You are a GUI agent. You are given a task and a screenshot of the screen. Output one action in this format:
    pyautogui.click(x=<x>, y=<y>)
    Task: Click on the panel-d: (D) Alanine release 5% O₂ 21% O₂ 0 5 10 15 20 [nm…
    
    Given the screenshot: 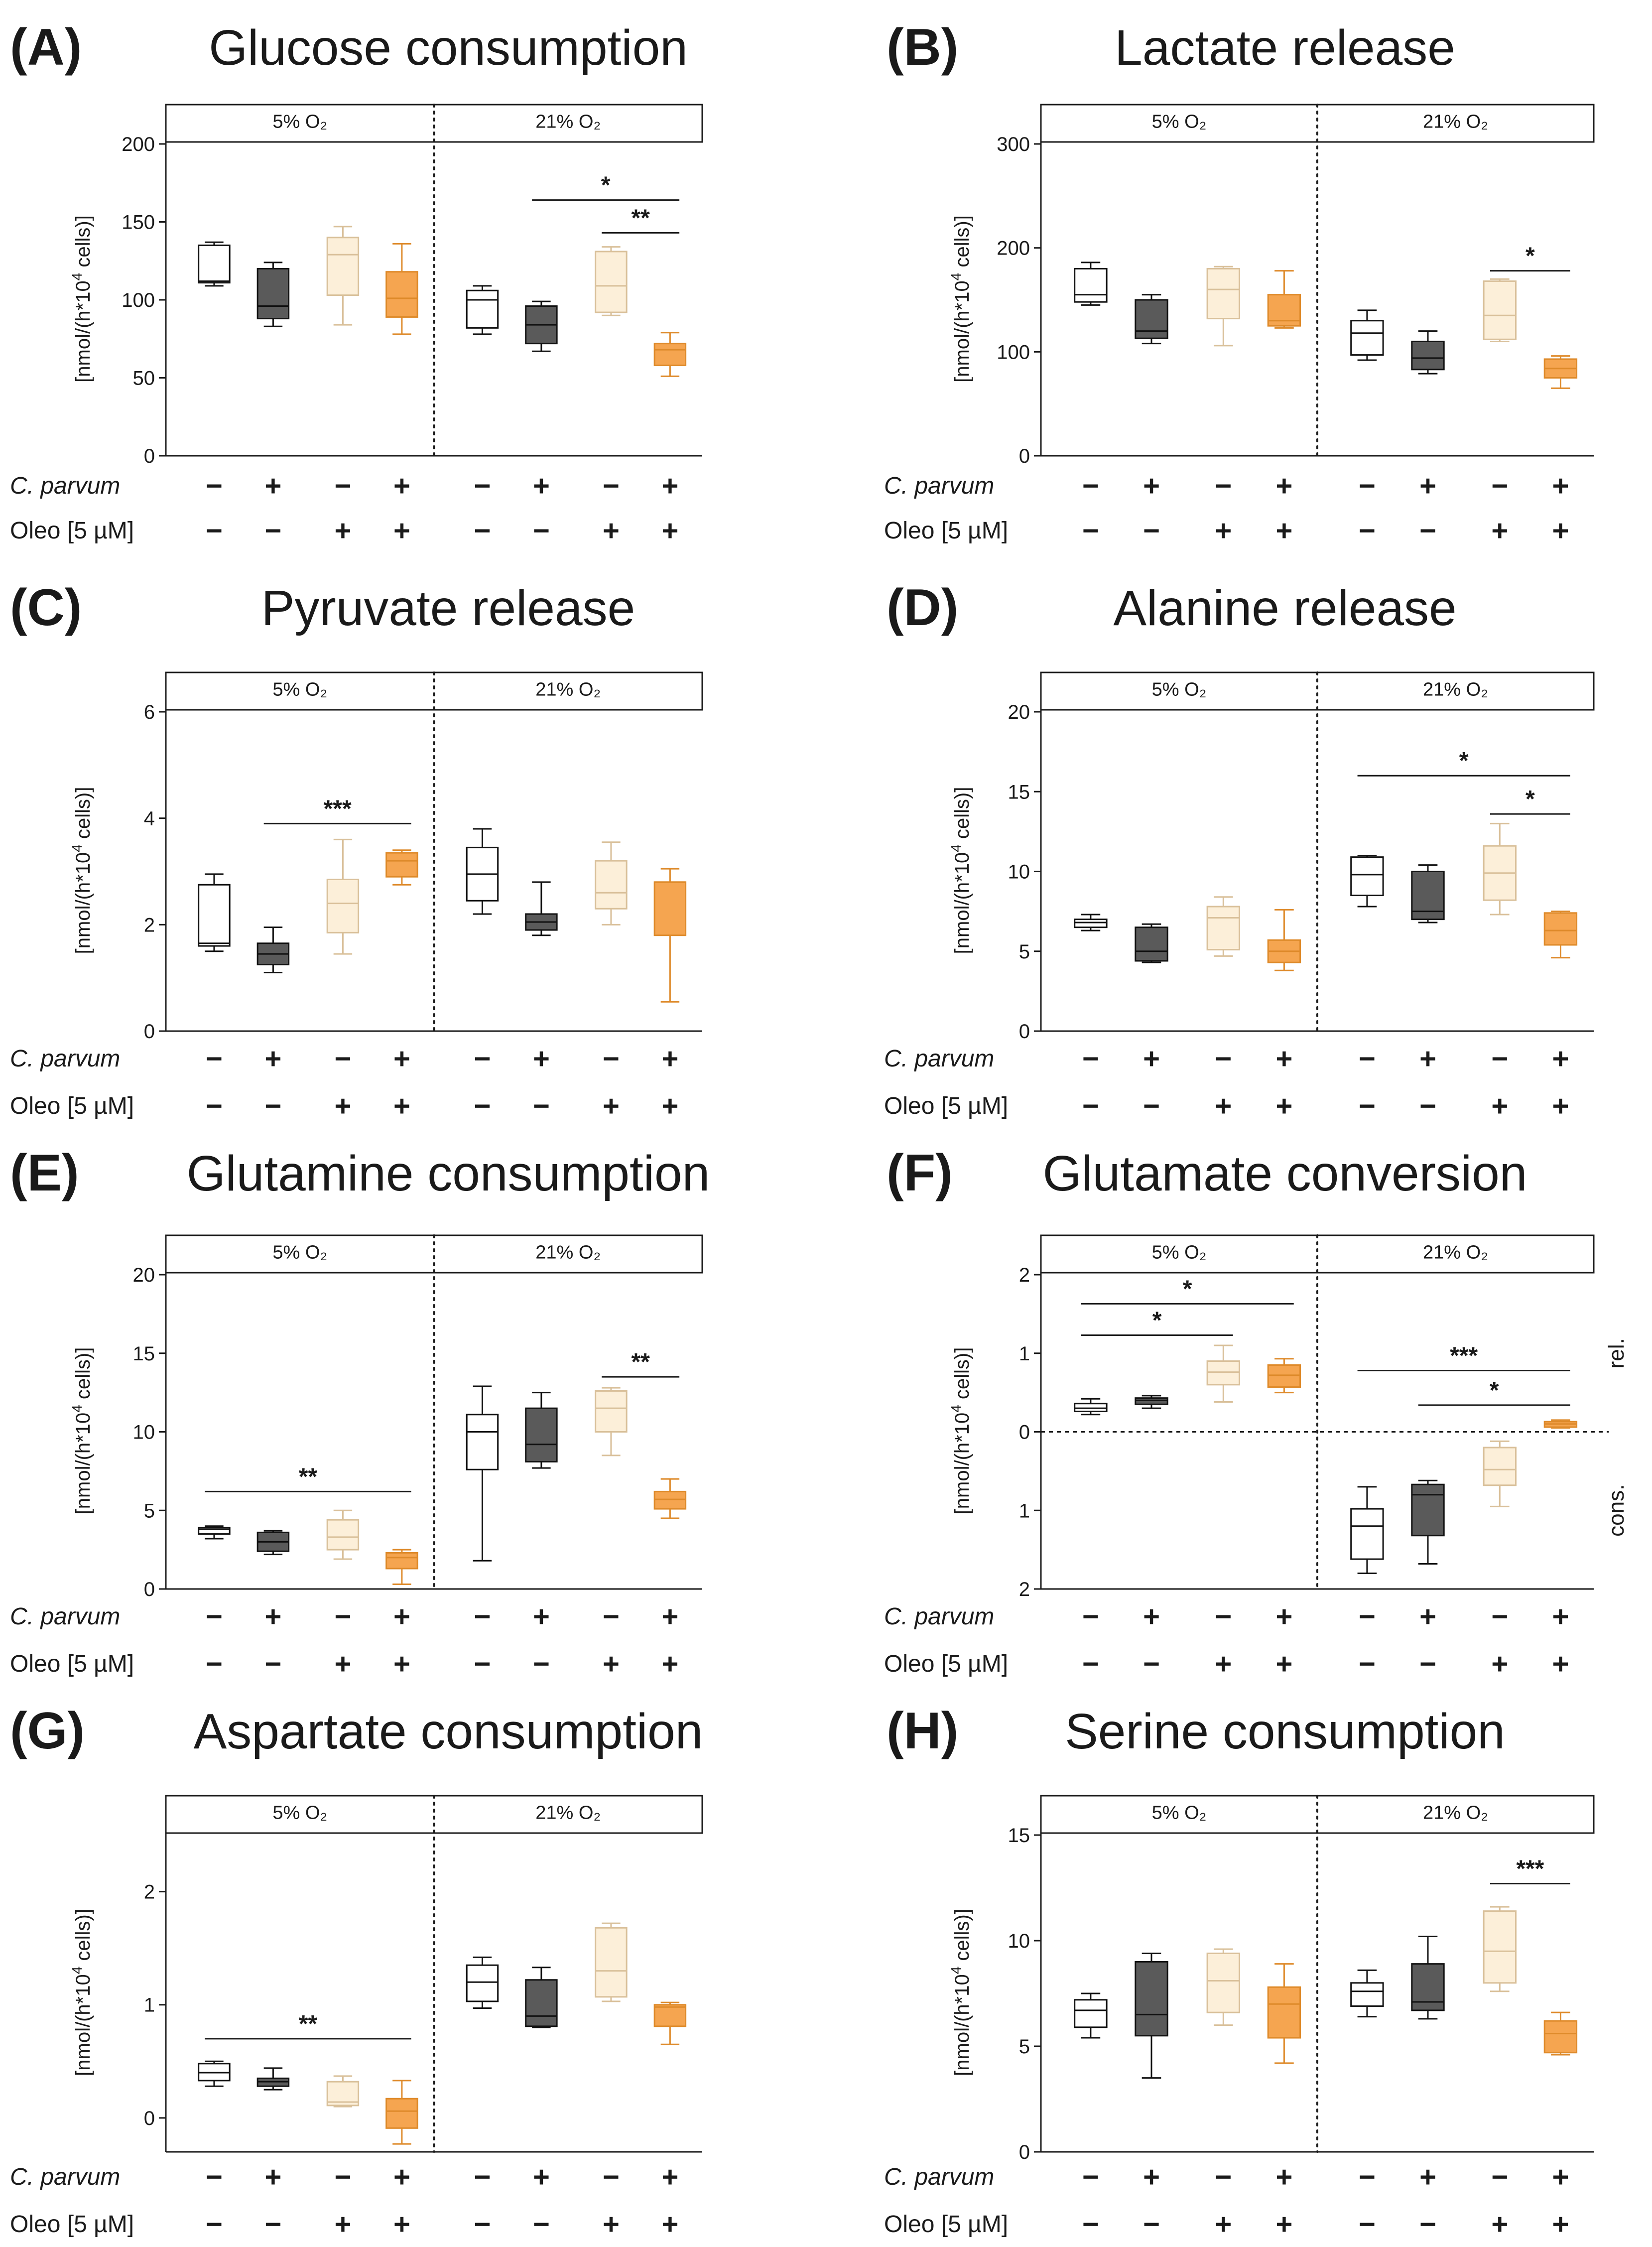 What is the action you would take?
    pyautogui.click(x=1240, y=850)
    